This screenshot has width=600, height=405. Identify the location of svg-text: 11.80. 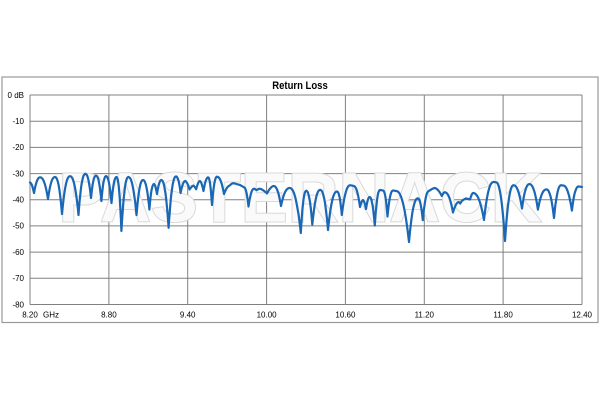
(503, 315).